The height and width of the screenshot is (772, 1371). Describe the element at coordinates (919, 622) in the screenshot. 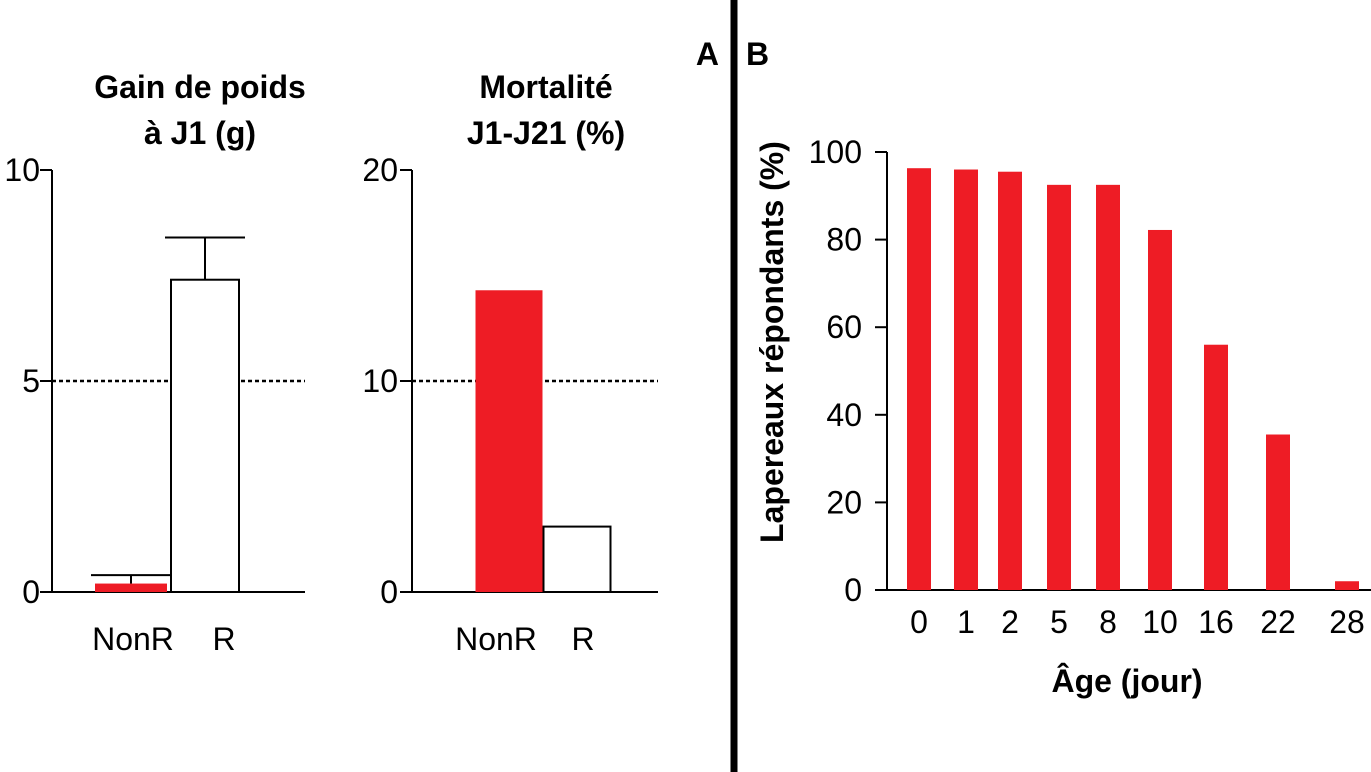

I see `x-tick-label: 0` at that location.